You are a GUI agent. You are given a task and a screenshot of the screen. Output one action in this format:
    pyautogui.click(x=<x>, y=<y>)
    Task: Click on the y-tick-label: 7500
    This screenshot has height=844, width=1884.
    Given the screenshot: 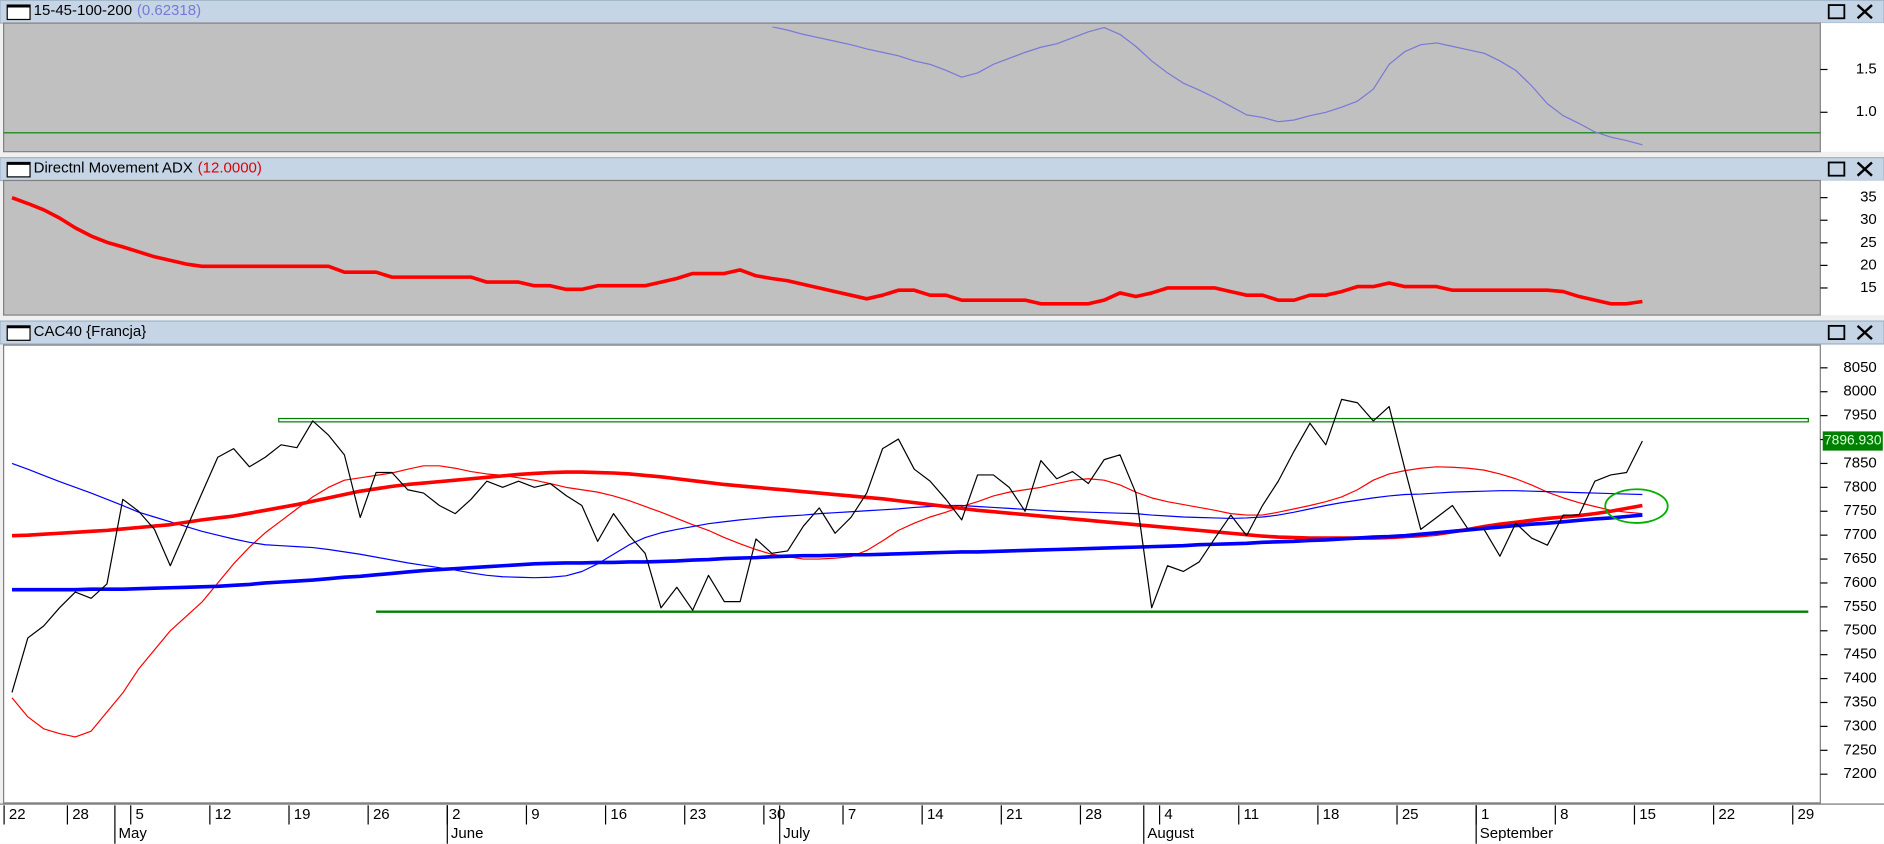 What is the action you would take?
    pyautogui.click(x=1859, y=630)
    